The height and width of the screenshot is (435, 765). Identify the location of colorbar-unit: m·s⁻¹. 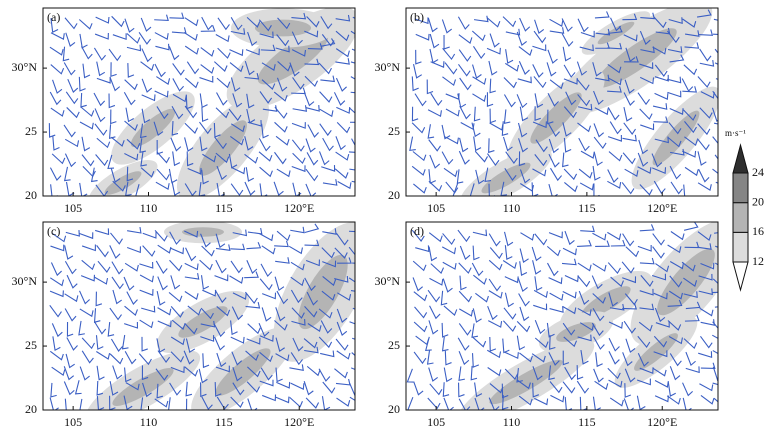
(735, 133).